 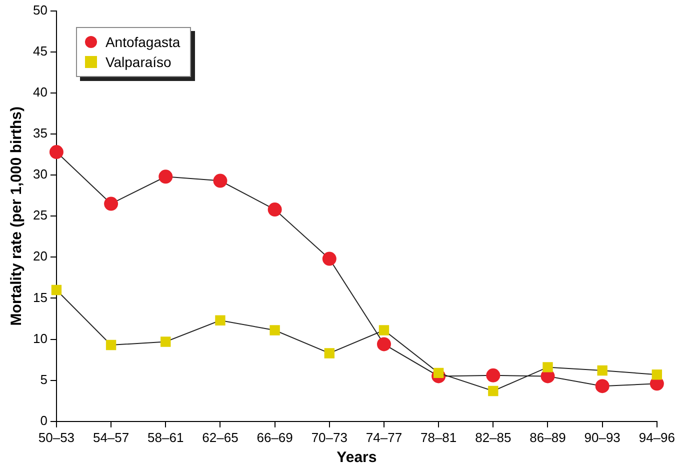 I want to click on y-axis-title: Mortality rate (per 1,000 births), so click(x=17, y=216).